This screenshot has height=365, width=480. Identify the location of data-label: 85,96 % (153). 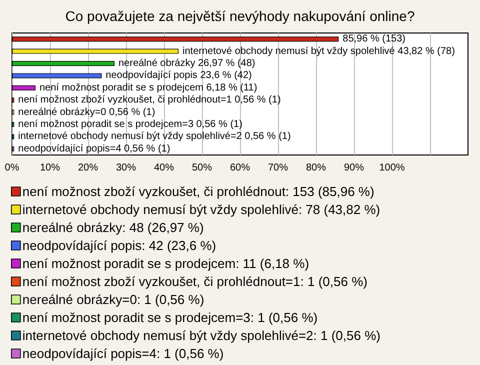
(374, 39).